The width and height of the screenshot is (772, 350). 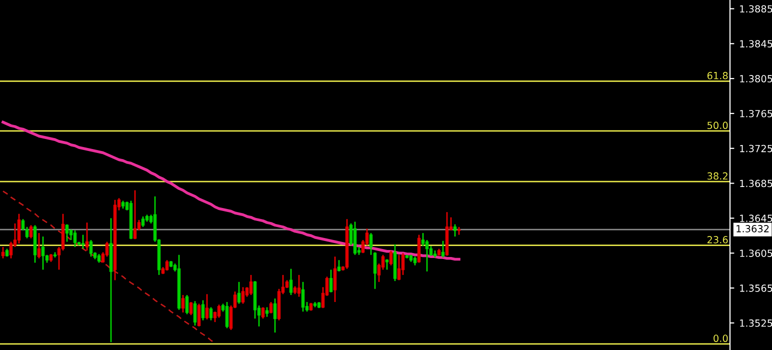 I want to click on y-tick-label: 1.3805, so click(x=756, y=78).